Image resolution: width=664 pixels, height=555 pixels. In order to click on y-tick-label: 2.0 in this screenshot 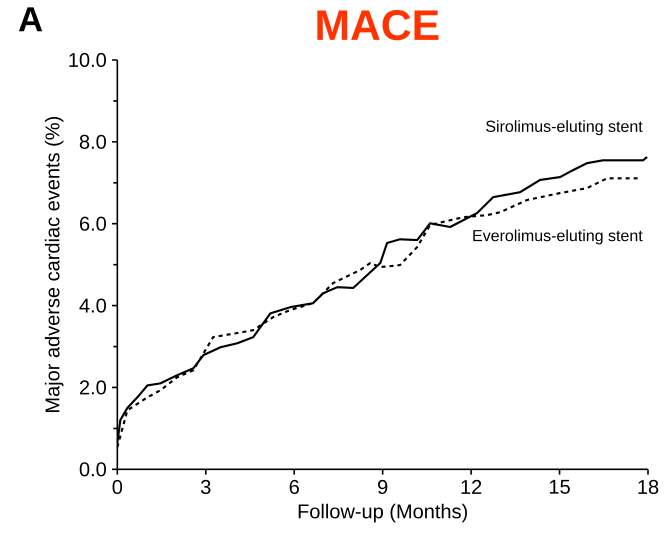, I will do `click(93, 387)`.